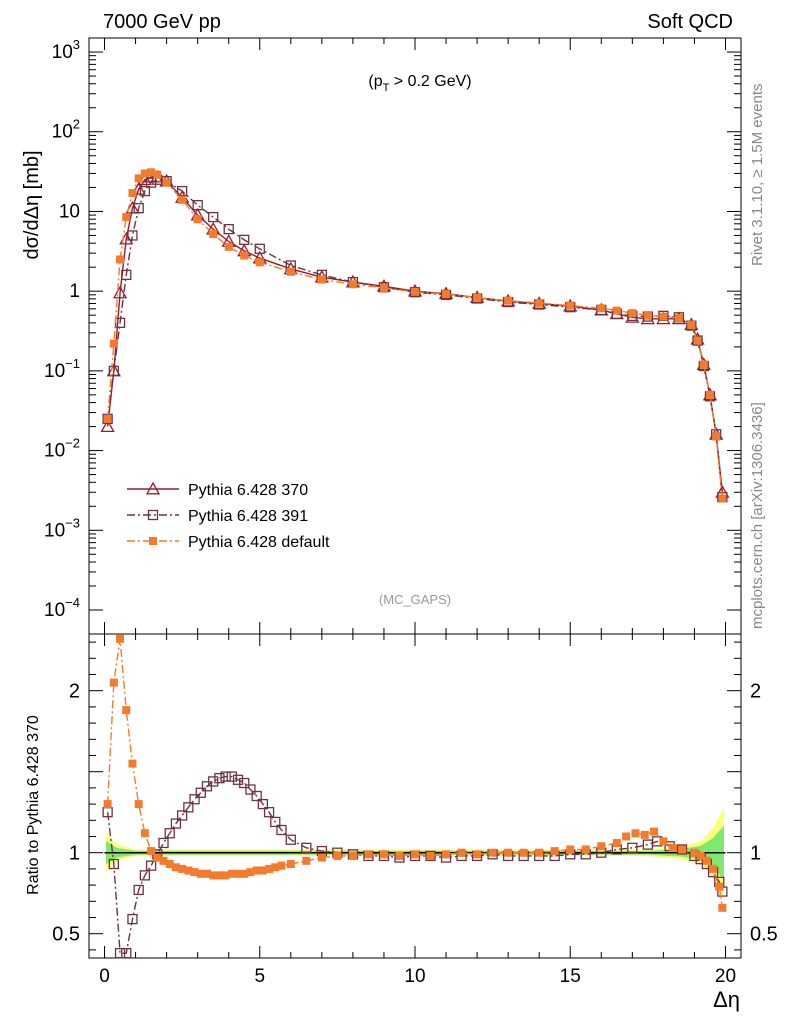  I want to click on legend-label: Pythia 6.428 default, so click(259, 542).